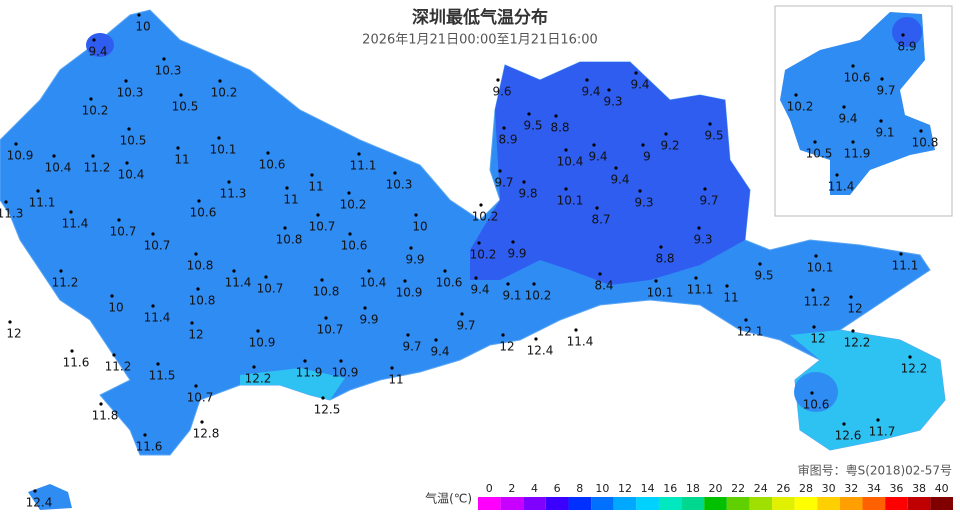 The height and width of the screenshot is (512, 960). I want to click on station-value: 9.2, so click(669, 146).